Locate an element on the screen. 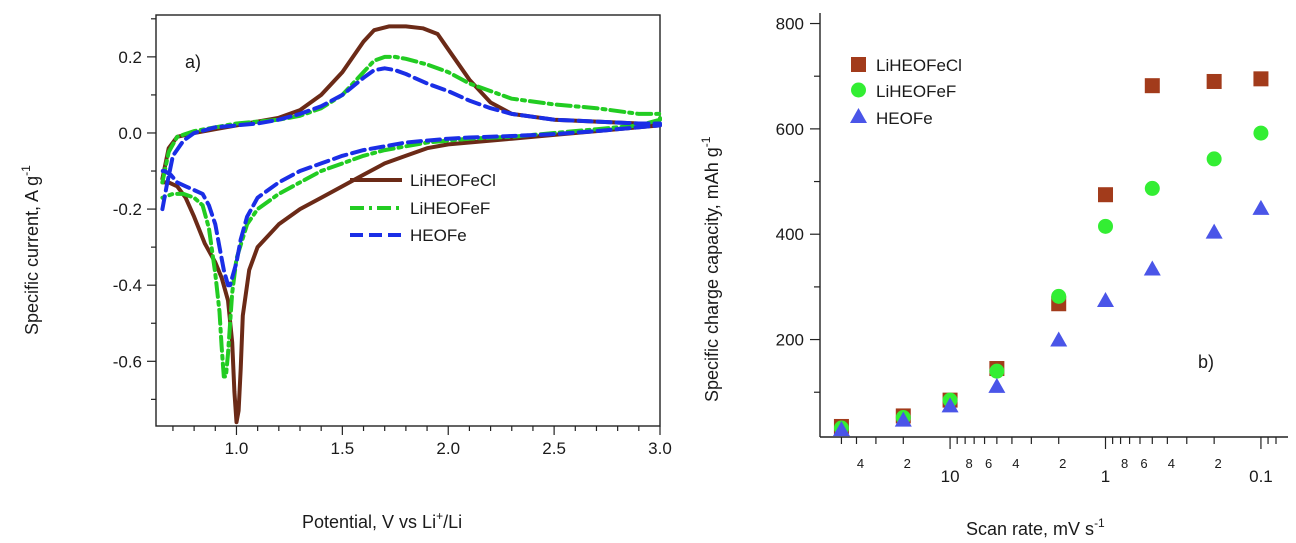 The image size is (1296, 543). x-tick-label: 1.5 is located at coordinates (343, 448).